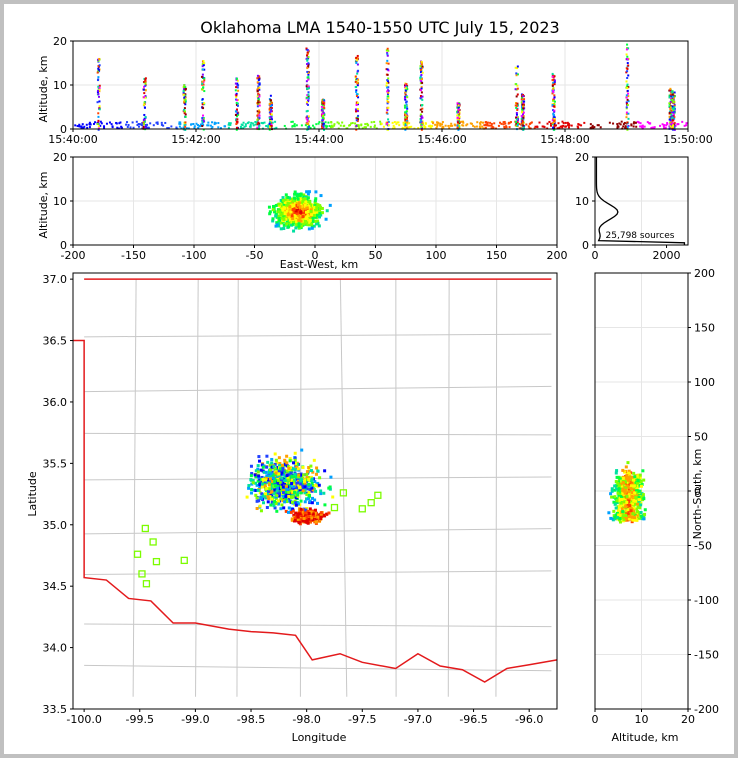  Describe the element at coordinates (153, 542) in the screenshot. I see `lma-station-marker` at that location.